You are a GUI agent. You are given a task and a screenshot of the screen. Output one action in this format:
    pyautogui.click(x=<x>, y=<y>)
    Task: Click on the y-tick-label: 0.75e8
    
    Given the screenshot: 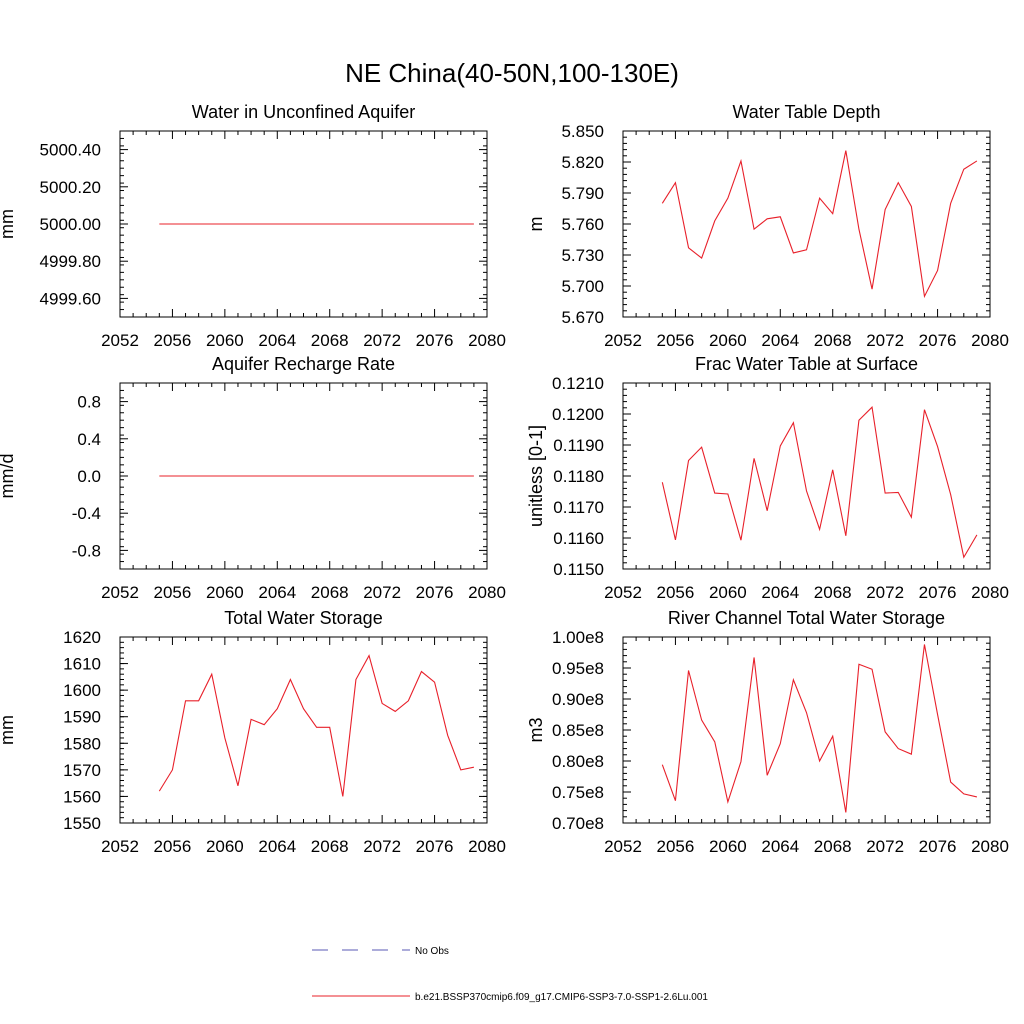 What is the action you would take?
    pyautogui.click(x=578, y=792)
    